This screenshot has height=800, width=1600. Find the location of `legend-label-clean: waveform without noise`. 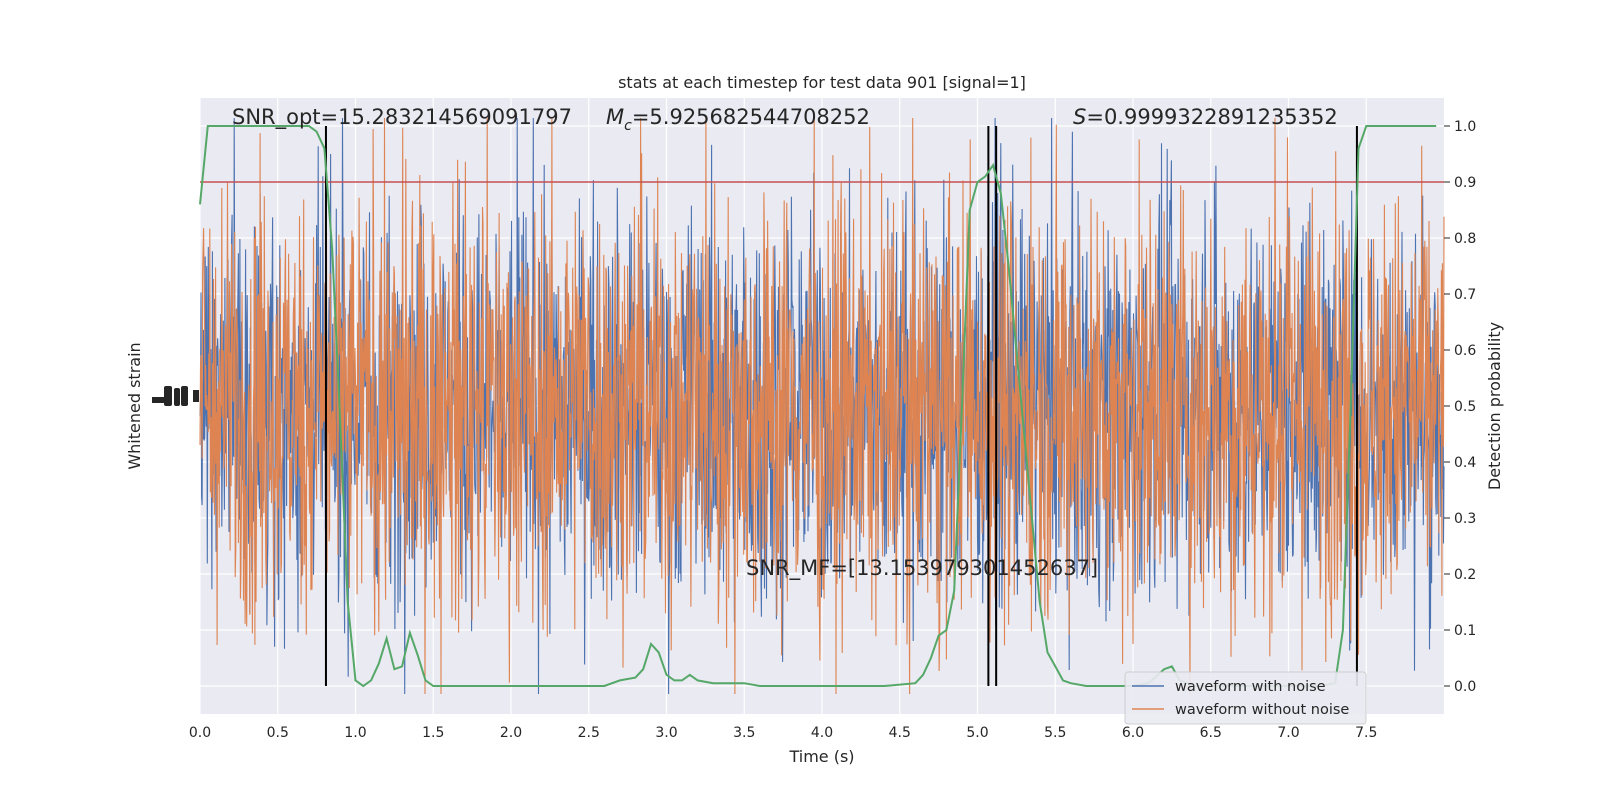

legend-label-clean: waveform without noise is located at coordinates (1262, 710).